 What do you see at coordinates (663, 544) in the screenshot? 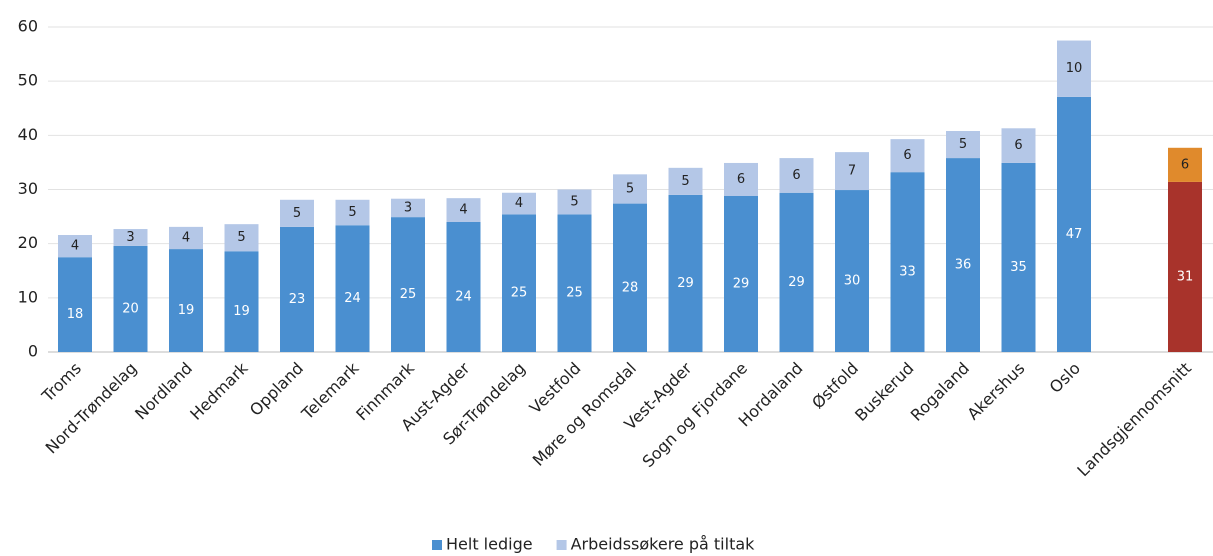
I see `legend-label: Arbeidssøkere på tiltak` at bounding box center [663, 544].